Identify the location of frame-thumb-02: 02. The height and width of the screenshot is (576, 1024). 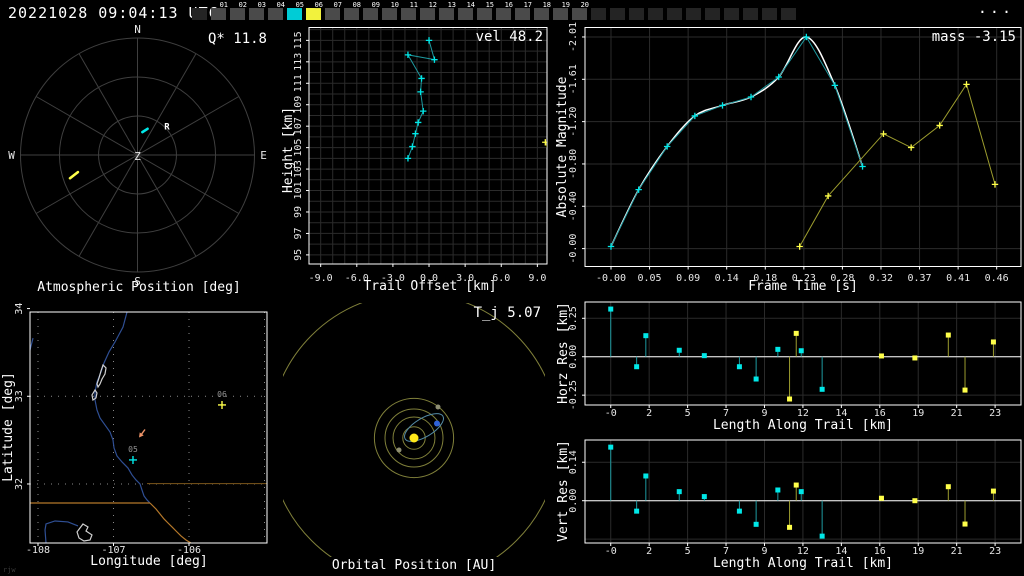
(238, 11).